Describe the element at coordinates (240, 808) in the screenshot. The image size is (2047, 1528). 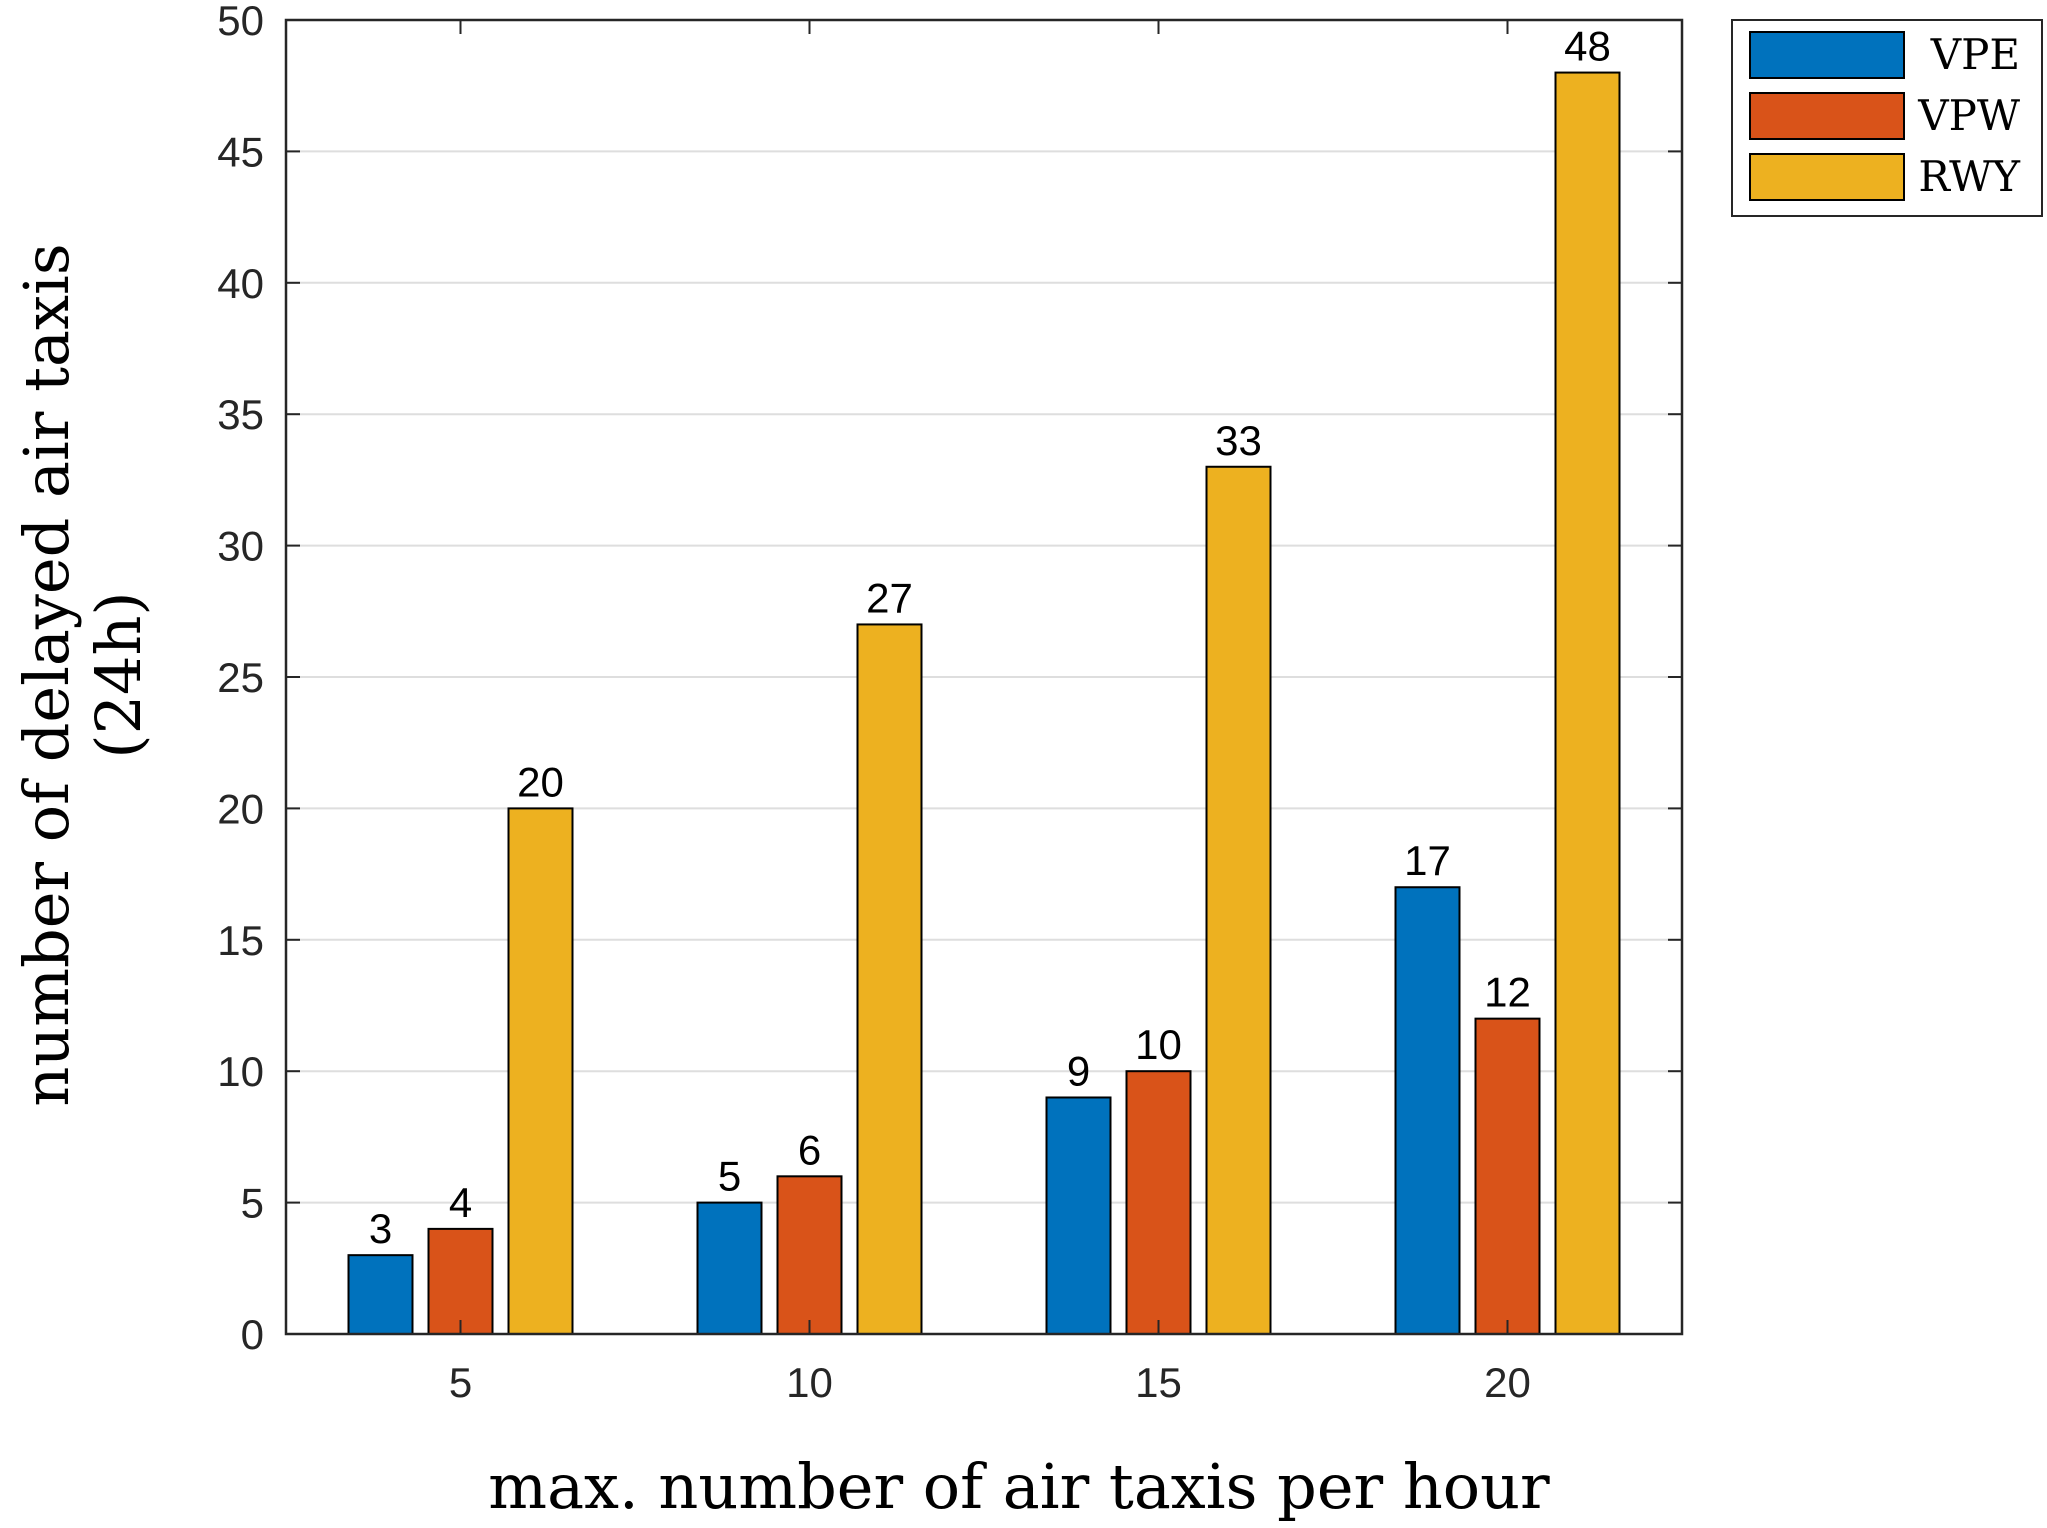
I see `y-tick-label: 20` at that location.